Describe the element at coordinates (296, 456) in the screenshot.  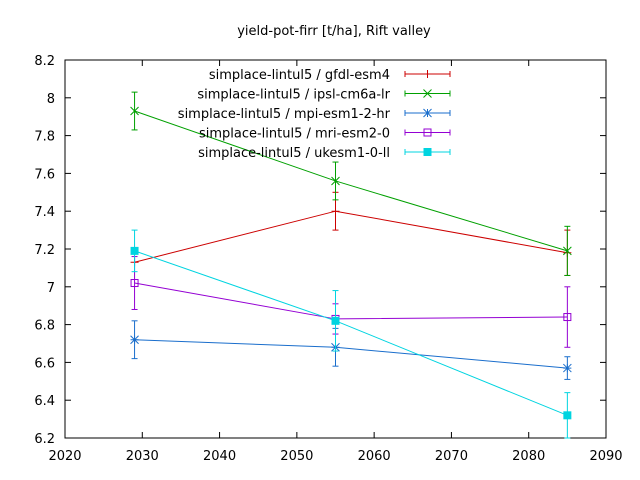
I see `x-tick-label: 2050` at that location.